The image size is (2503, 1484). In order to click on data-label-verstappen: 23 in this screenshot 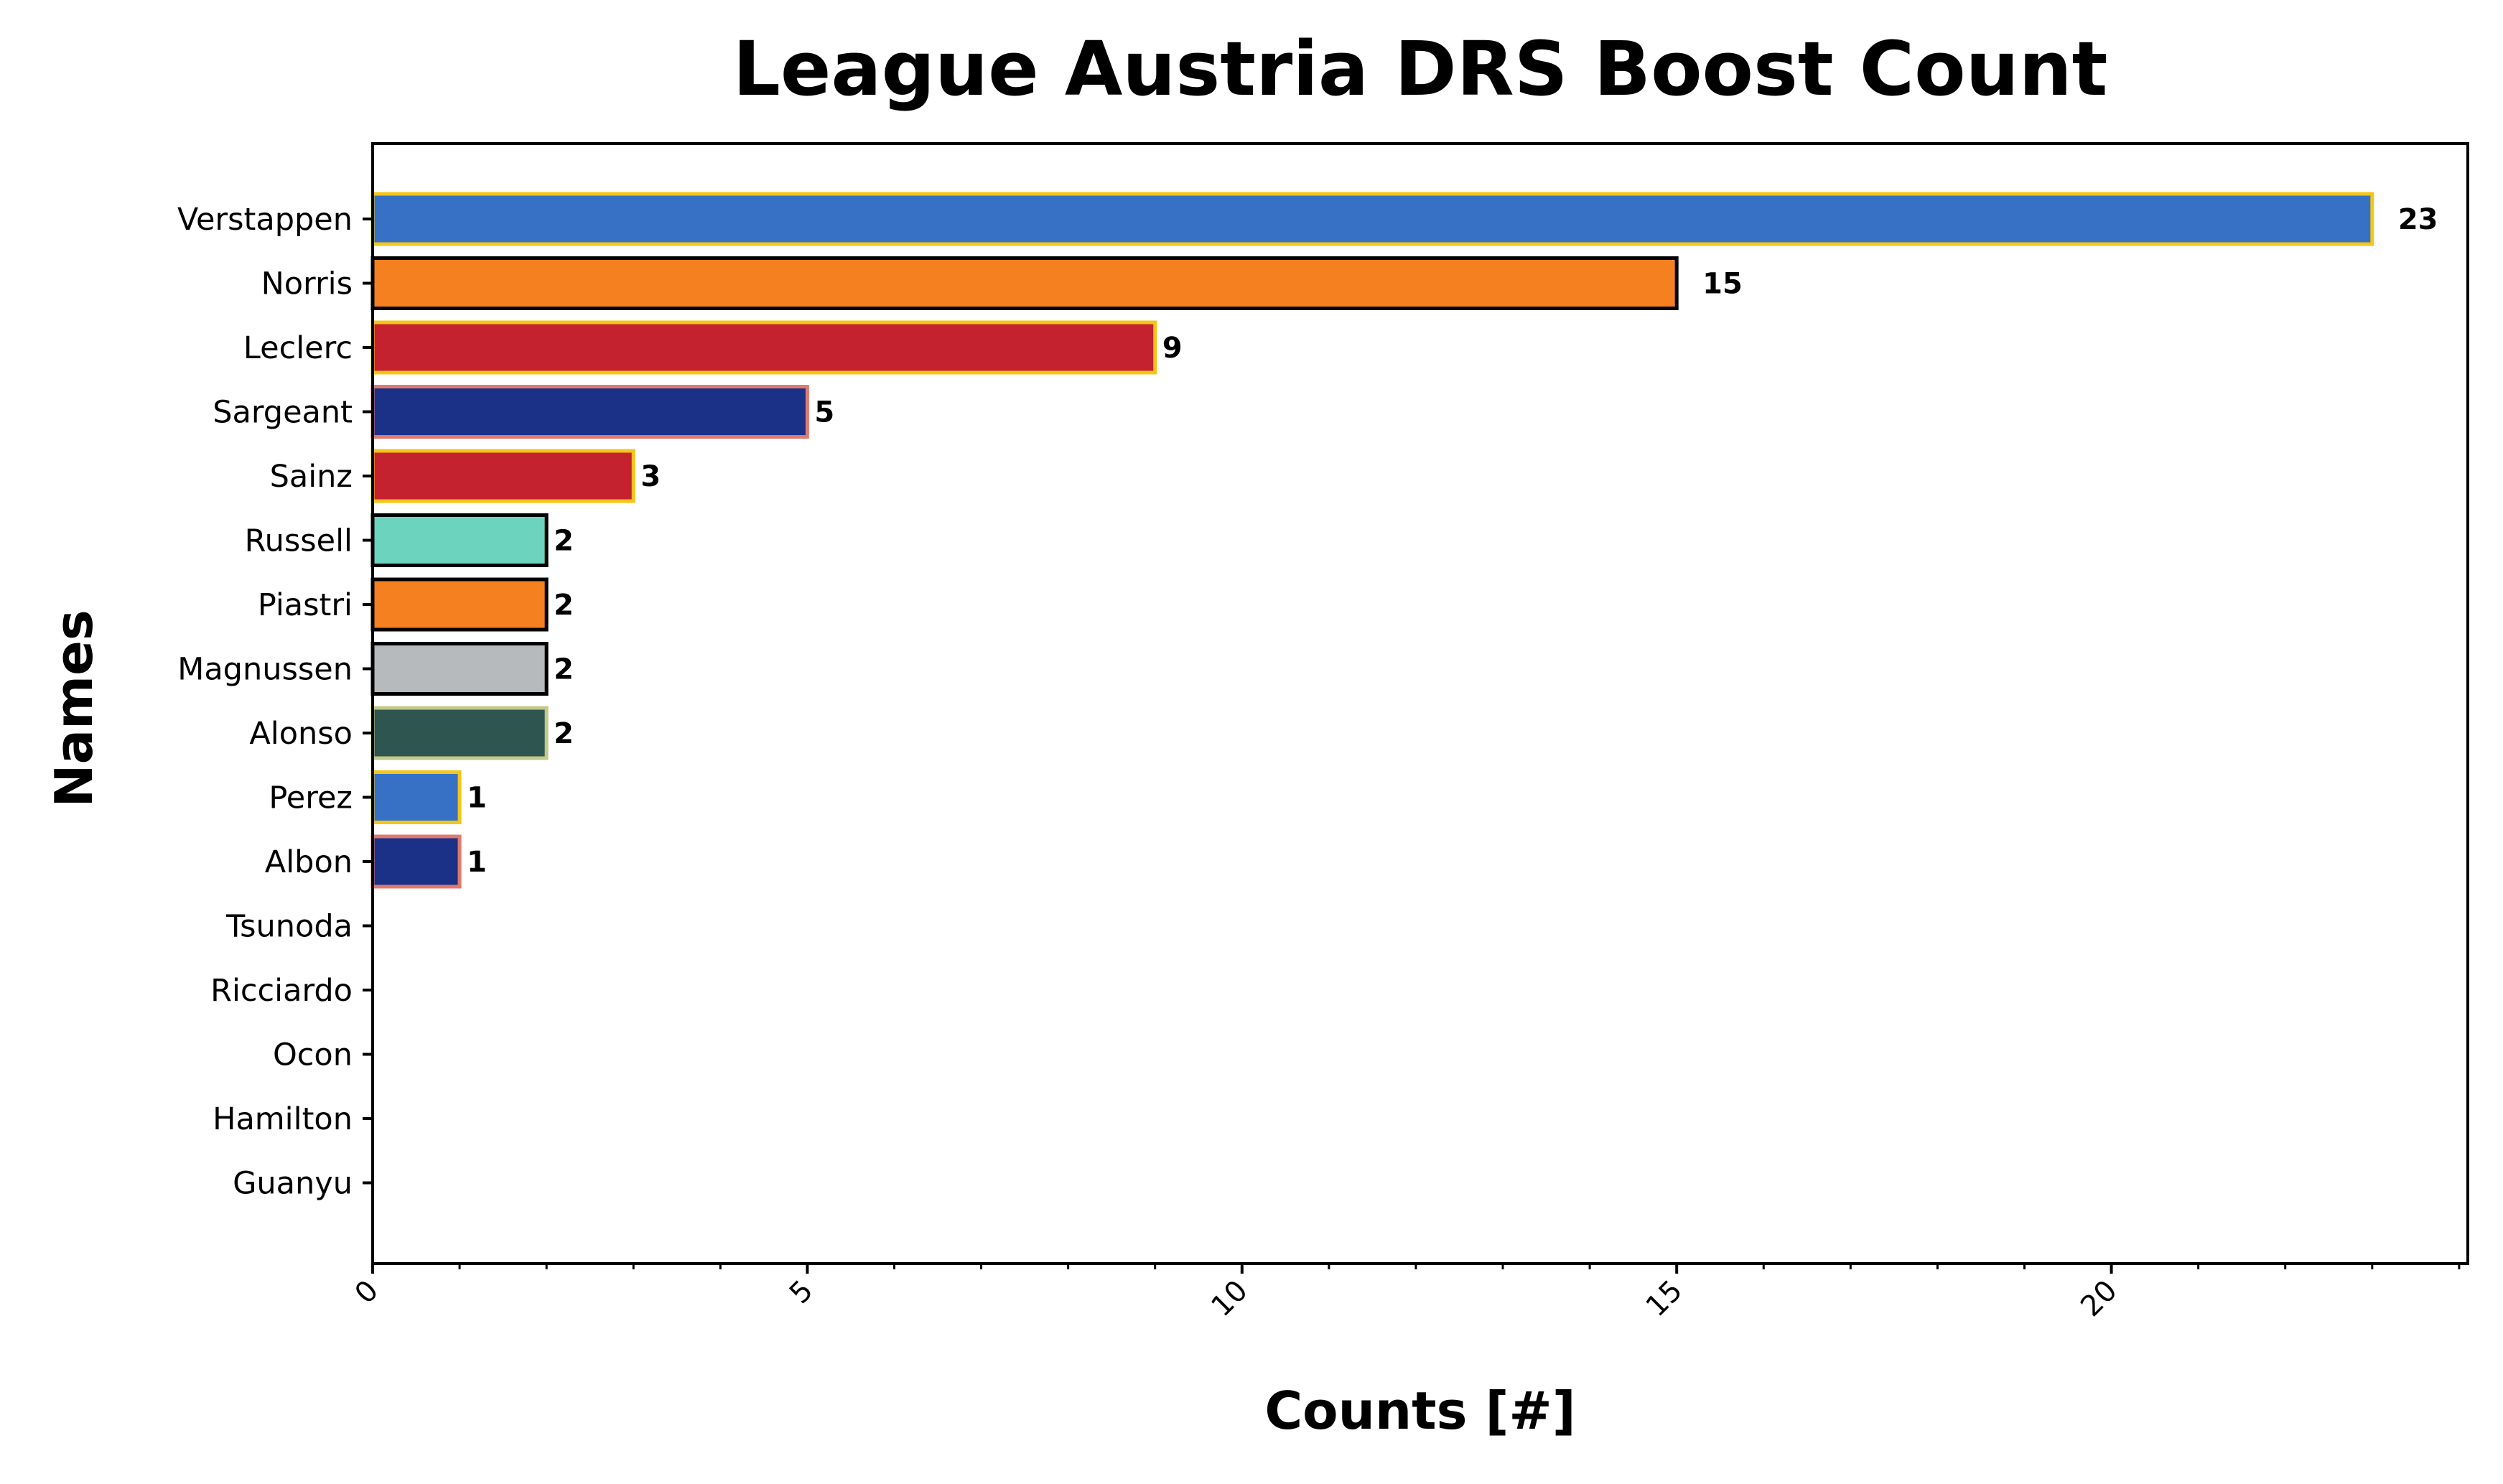, I will do `click(2418, 219)`.